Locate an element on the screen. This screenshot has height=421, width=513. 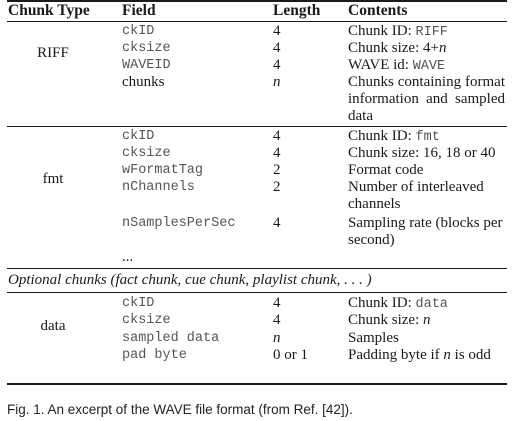
data-field-pad-byte: pad byte is located at coordinates (154, 355).